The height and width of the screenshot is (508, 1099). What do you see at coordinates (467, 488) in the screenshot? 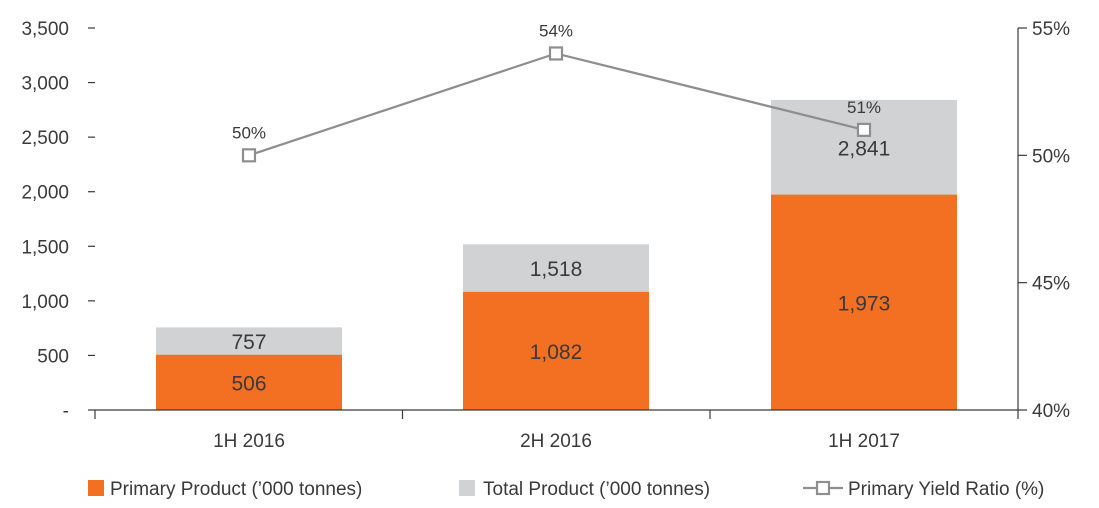
I see `legend-total-swatch` at bounding box center [467, 488].